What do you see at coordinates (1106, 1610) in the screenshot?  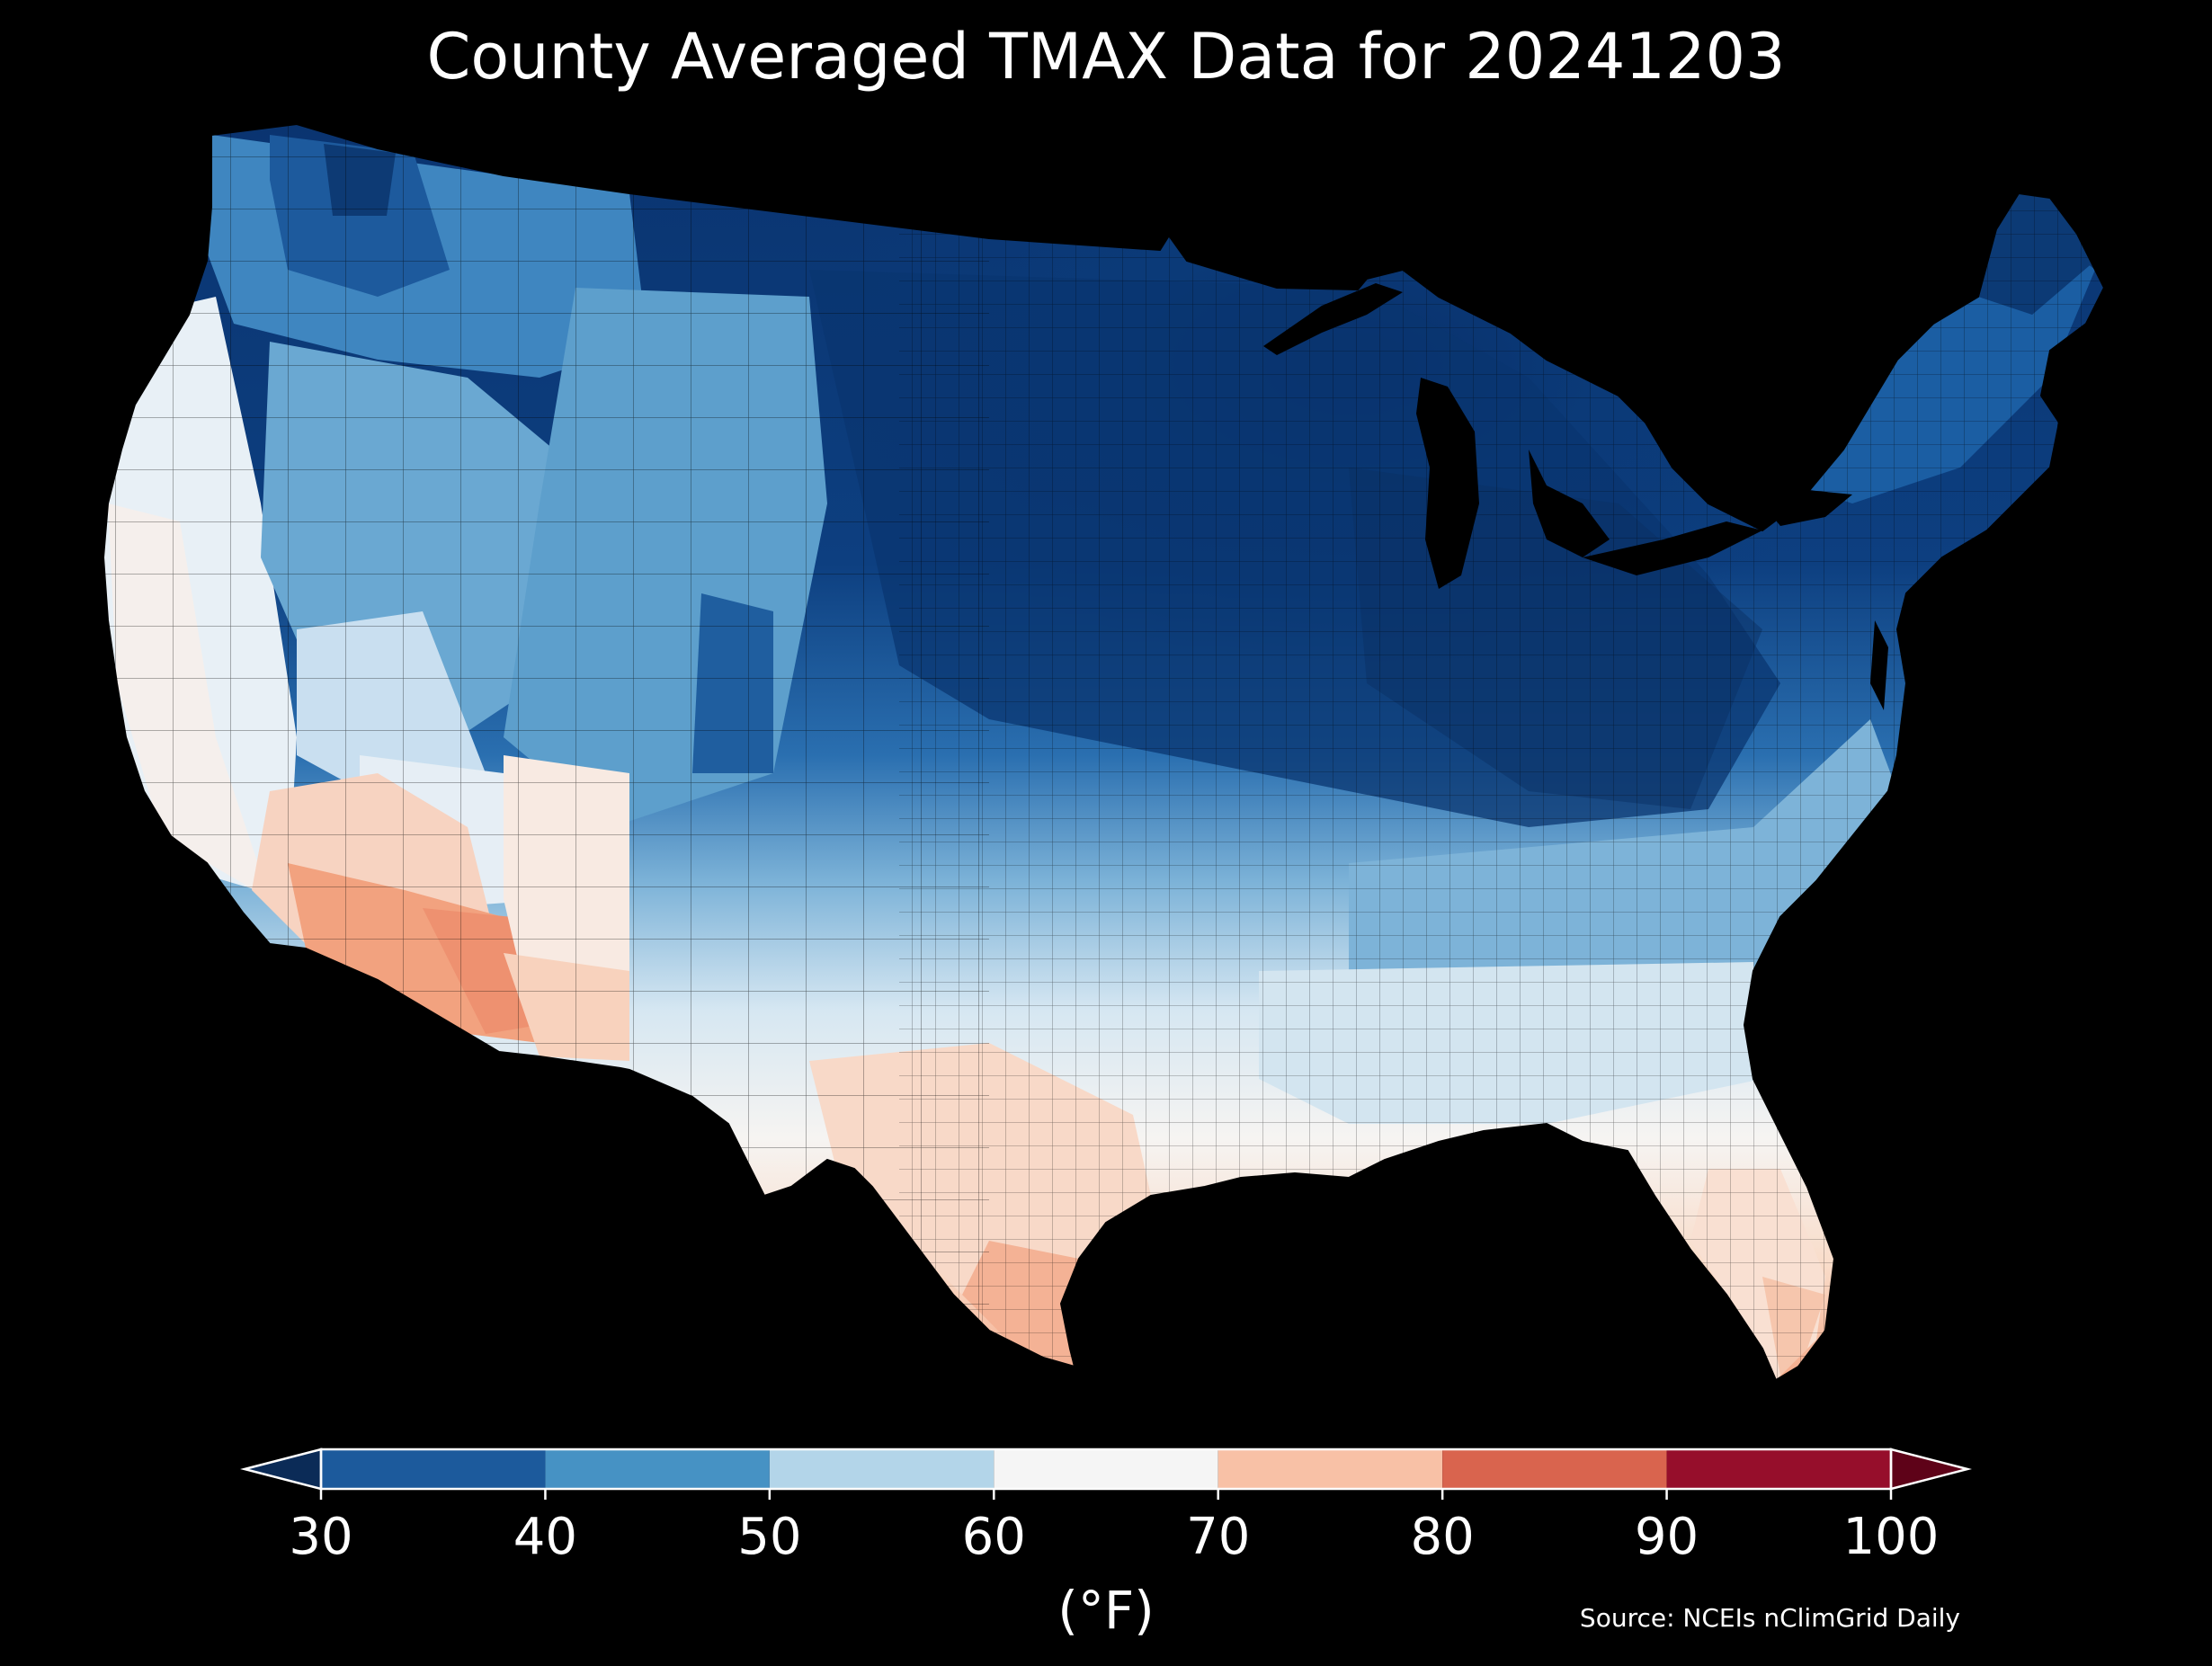 I see `colorbar-units-label: (°F)` at bounding box center [1106, 1610].